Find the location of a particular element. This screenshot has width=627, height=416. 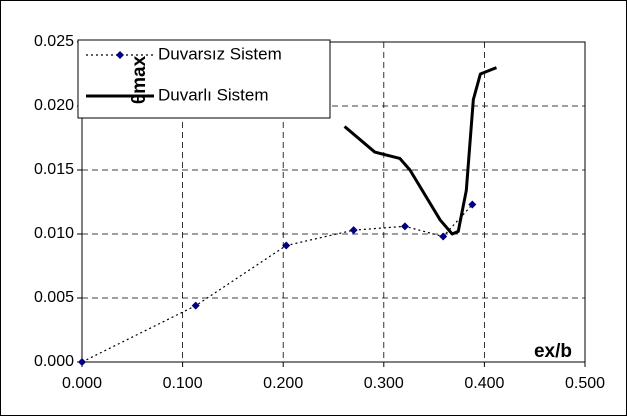

y-tick-label: 0.010 is located at coordinates (54, 233).